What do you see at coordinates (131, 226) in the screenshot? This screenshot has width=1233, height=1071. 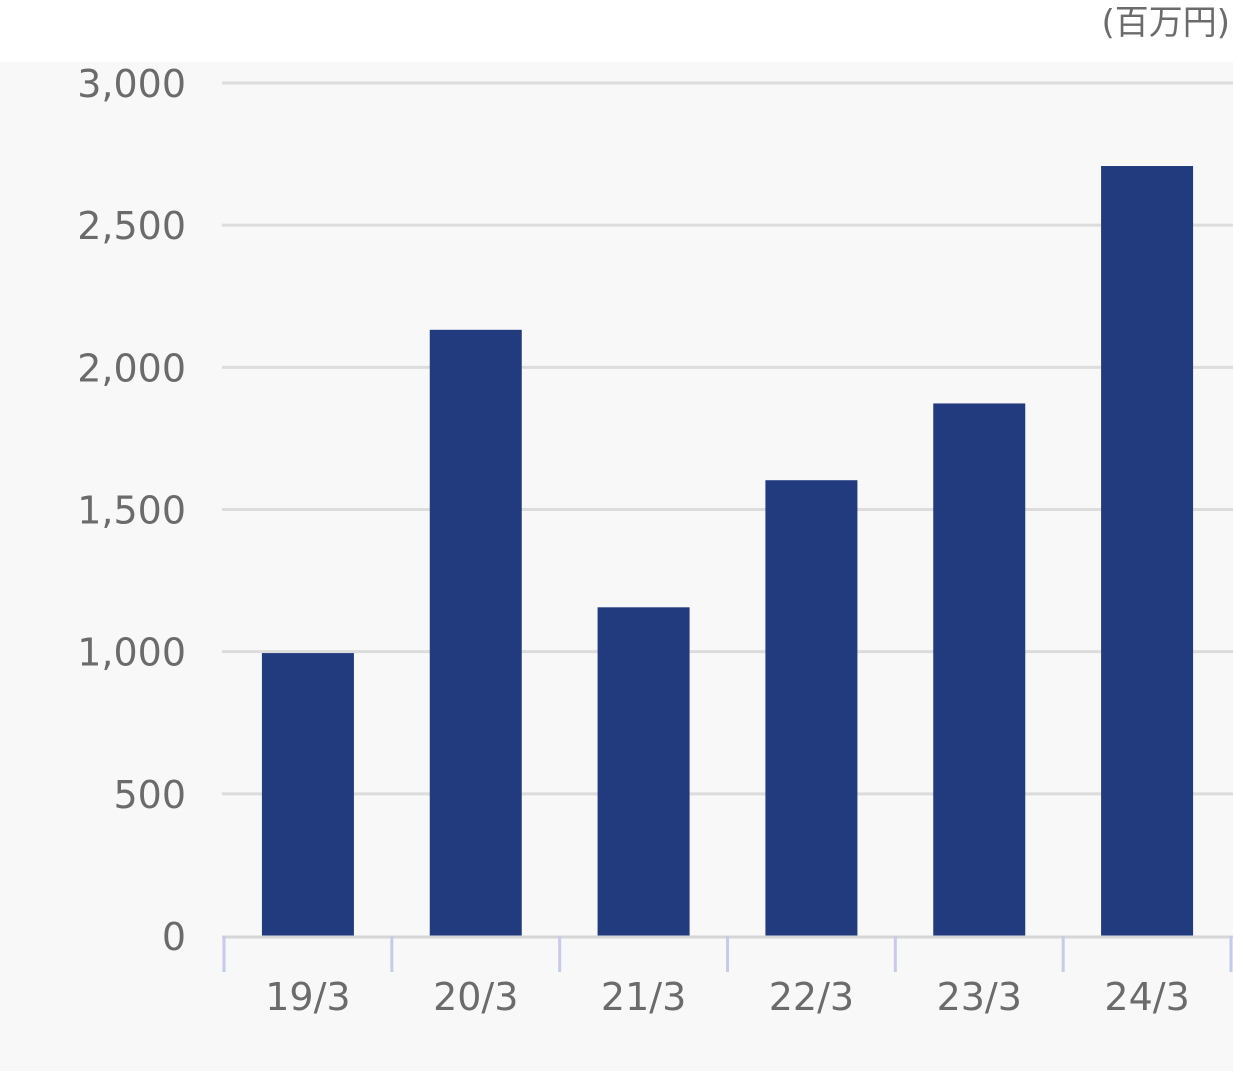 I see `y-tick-label: 2,500` at bounding box center [131, 226].